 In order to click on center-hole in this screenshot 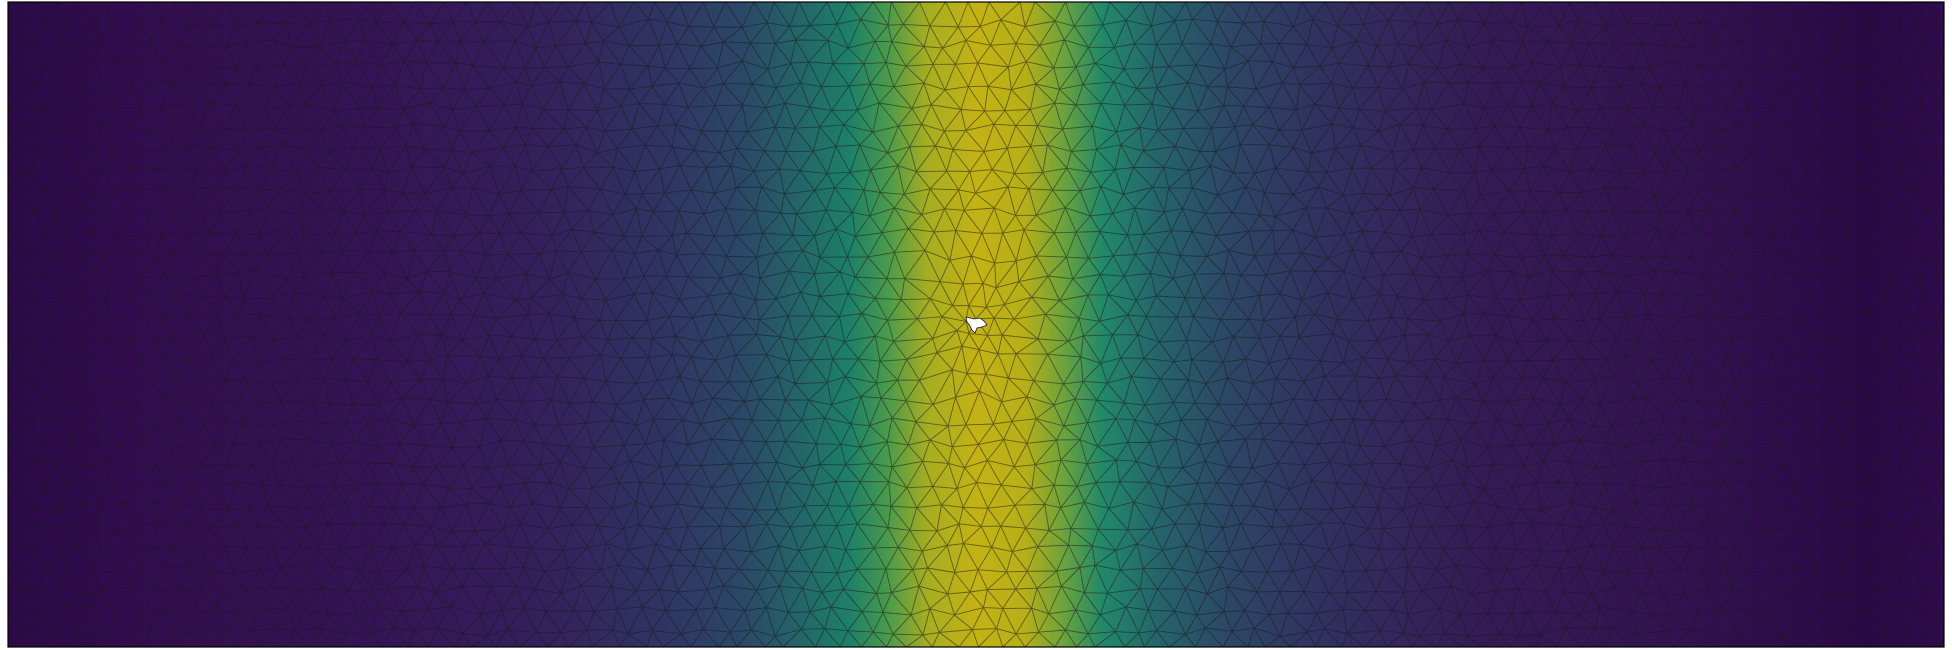, I will do `click(976, 325)`.